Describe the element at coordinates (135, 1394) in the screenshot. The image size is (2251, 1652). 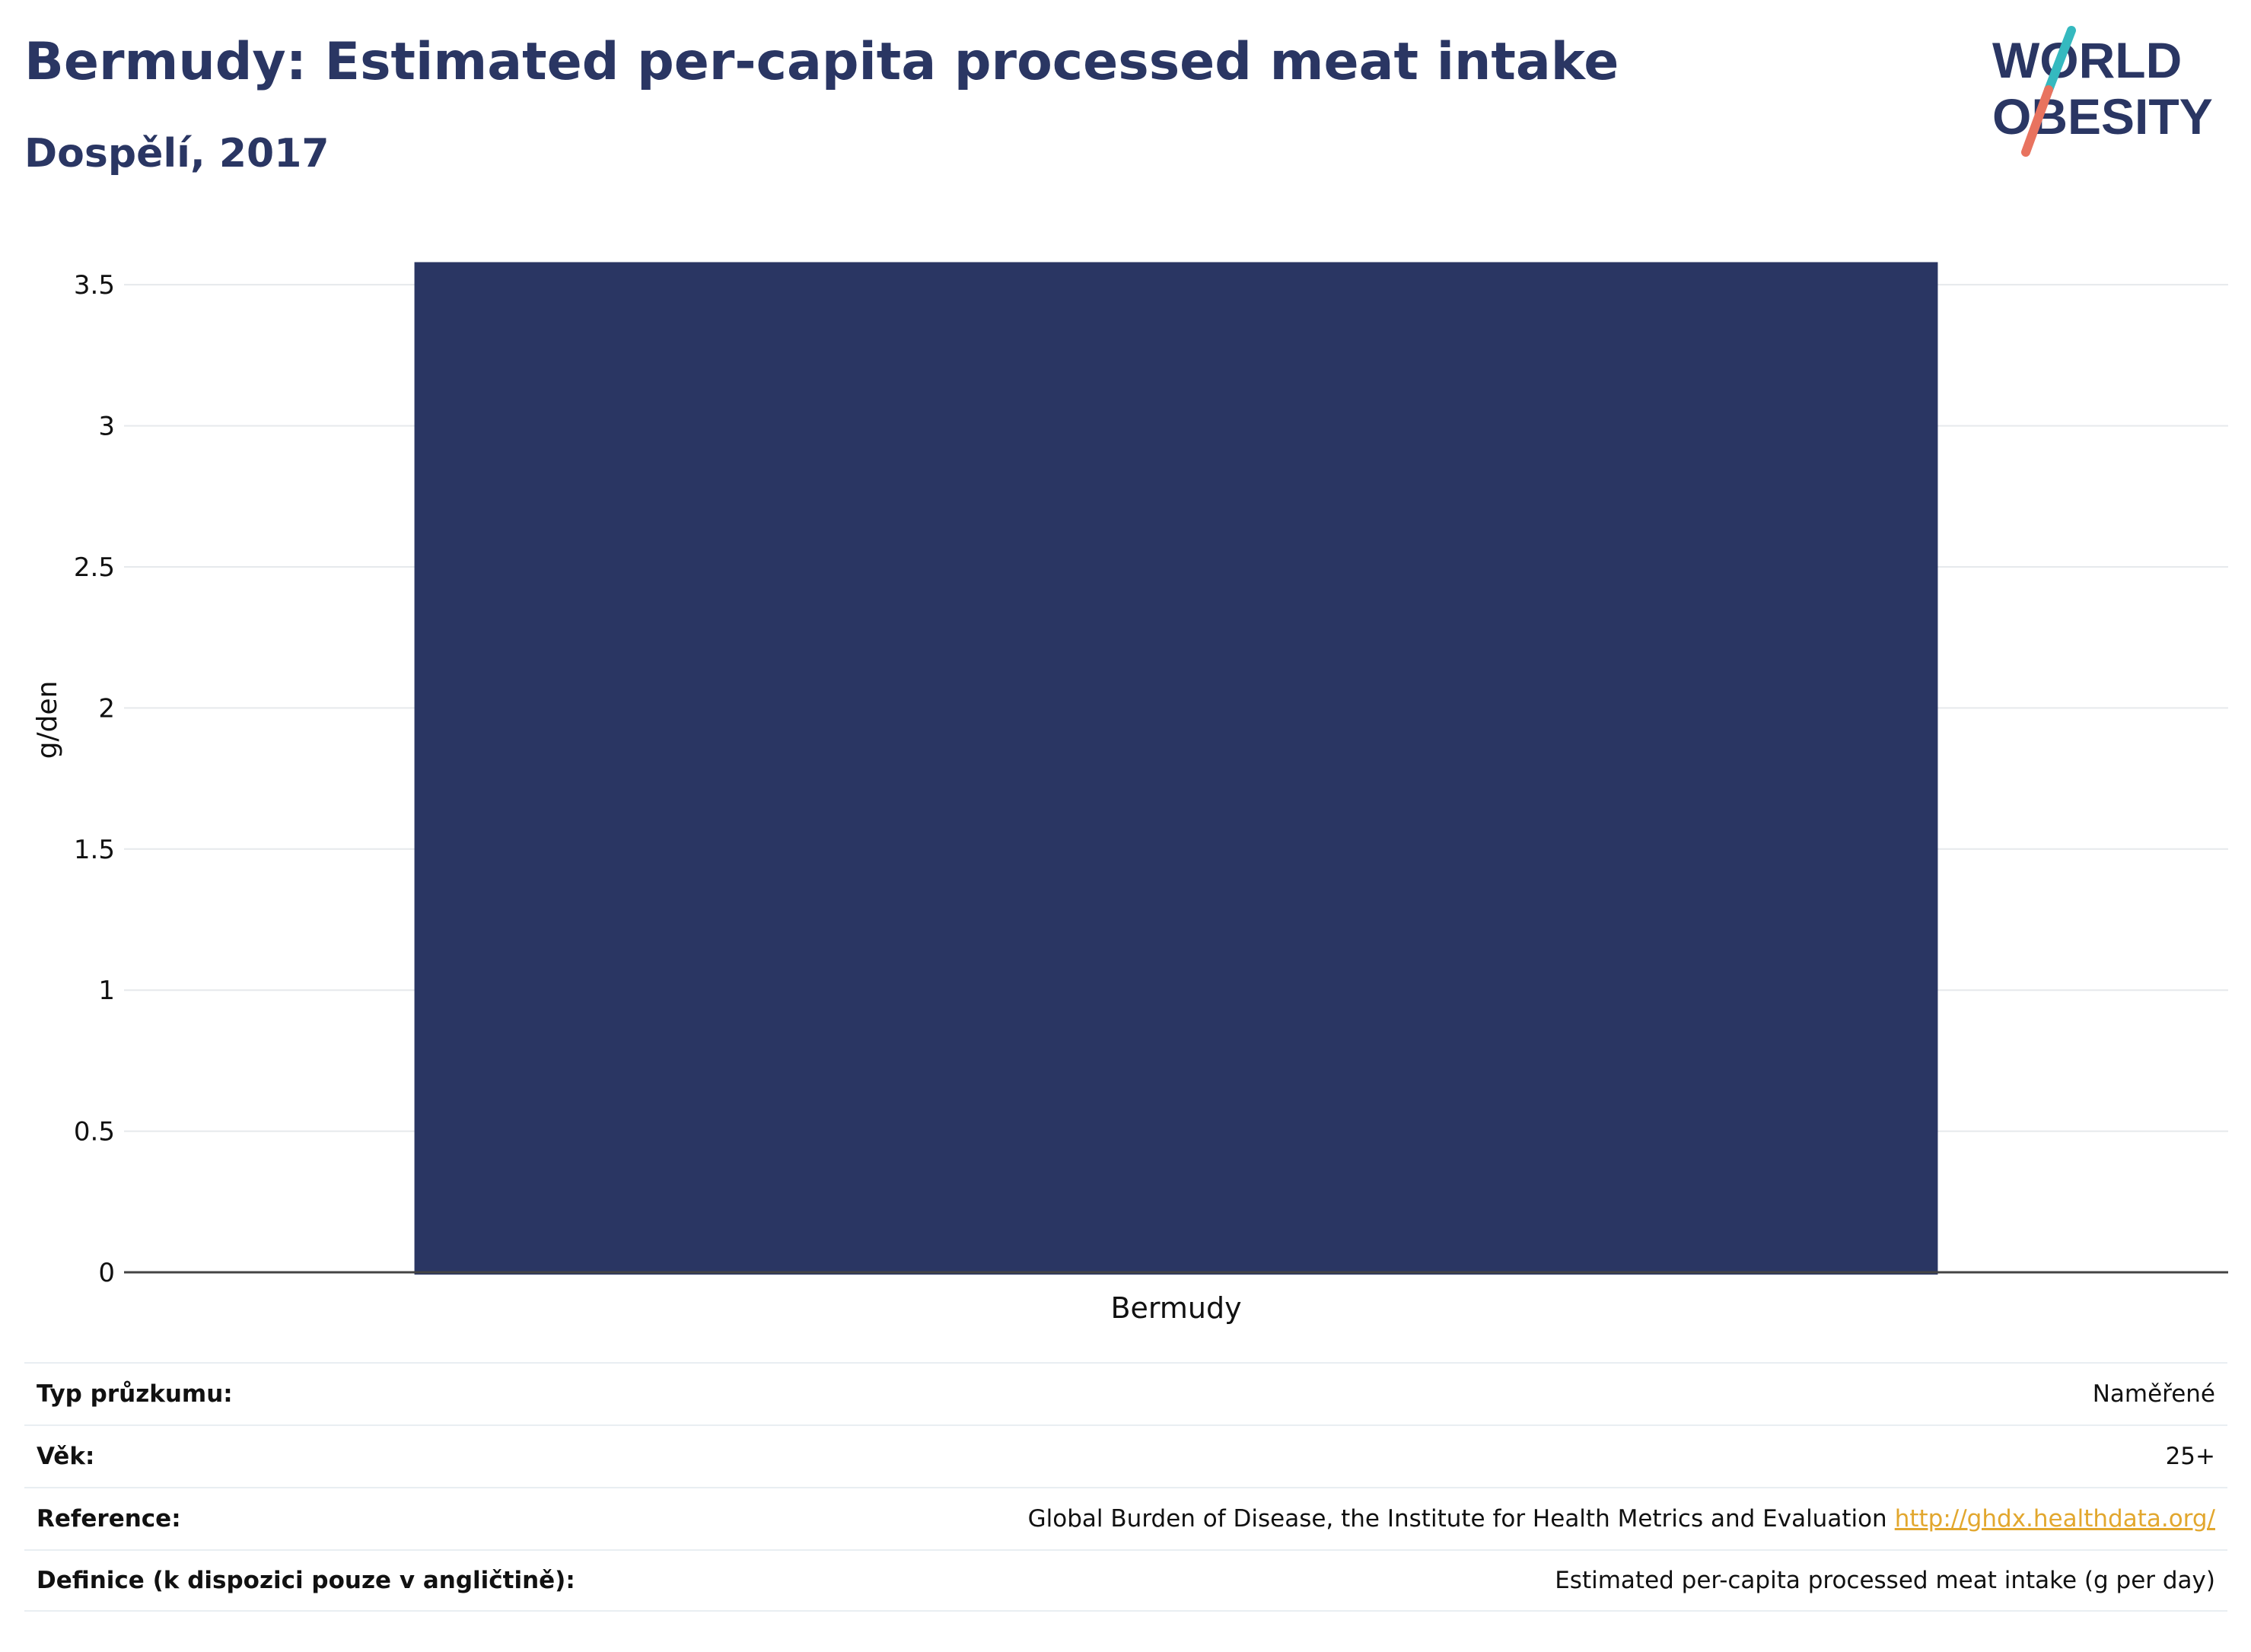
I see `meta-label: Typ průzkumu:` at that location.